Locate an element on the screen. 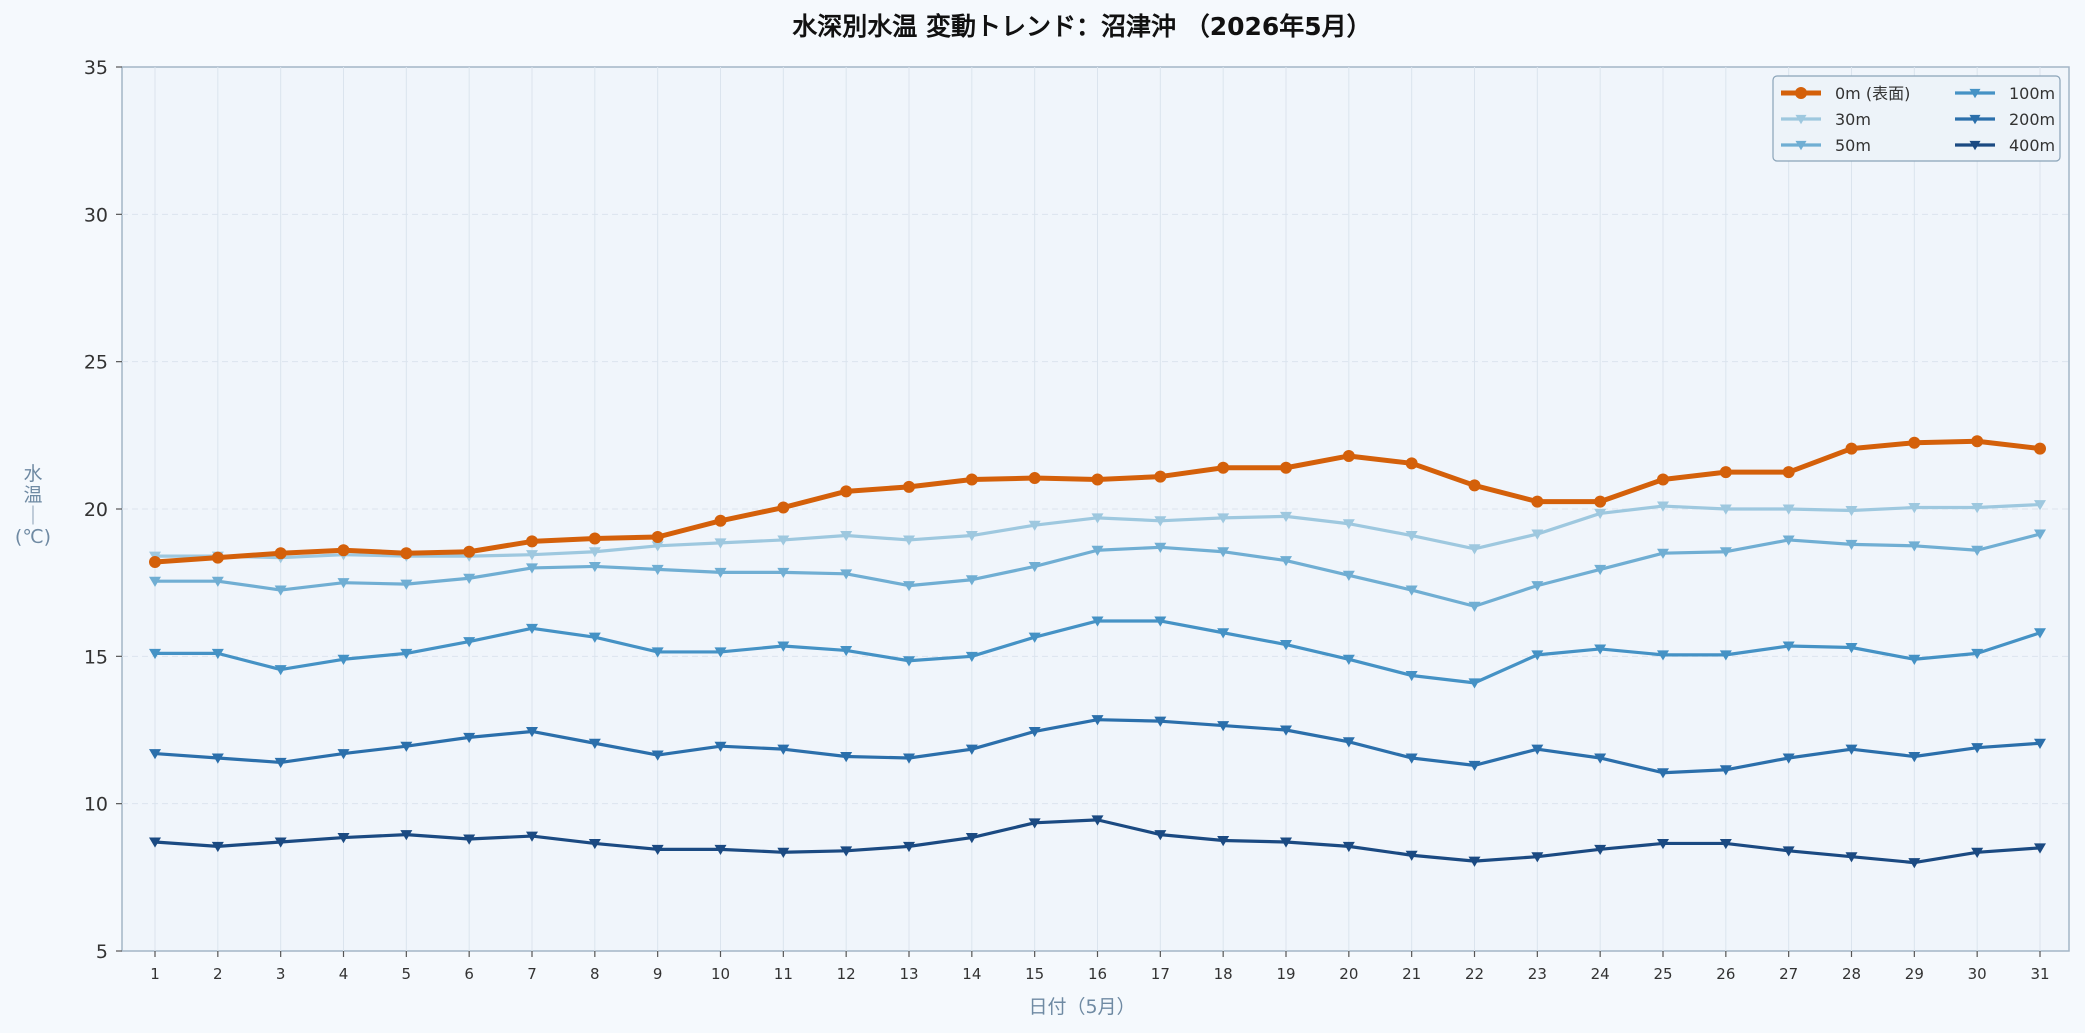 The width and height of the screenshot is (2085, 1033). y-axis-label-char: ｜ is located at coordinates (32, 516).